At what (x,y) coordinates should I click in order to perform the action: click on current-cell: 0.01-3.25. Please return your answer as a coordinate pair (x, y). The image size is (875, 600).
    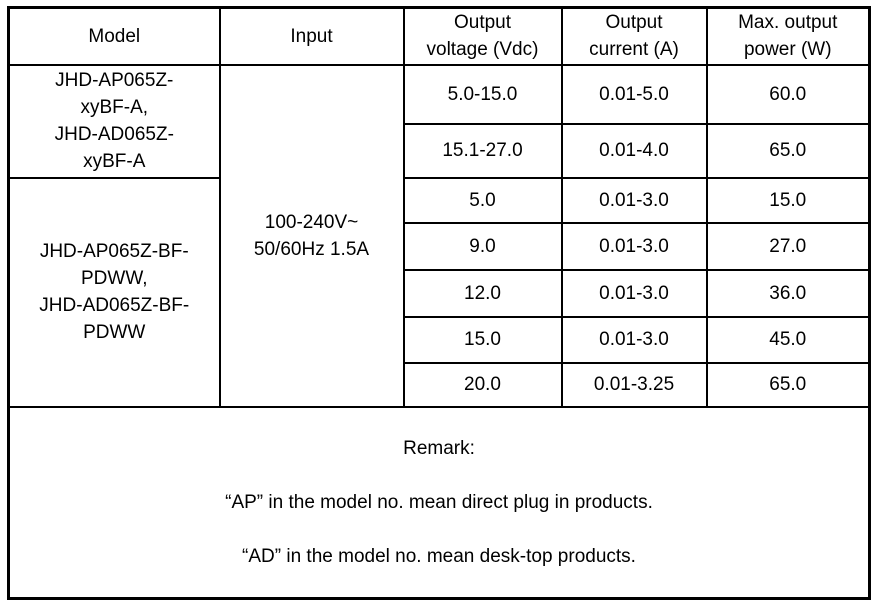
    Looking at the image, I should click on (634, 384).